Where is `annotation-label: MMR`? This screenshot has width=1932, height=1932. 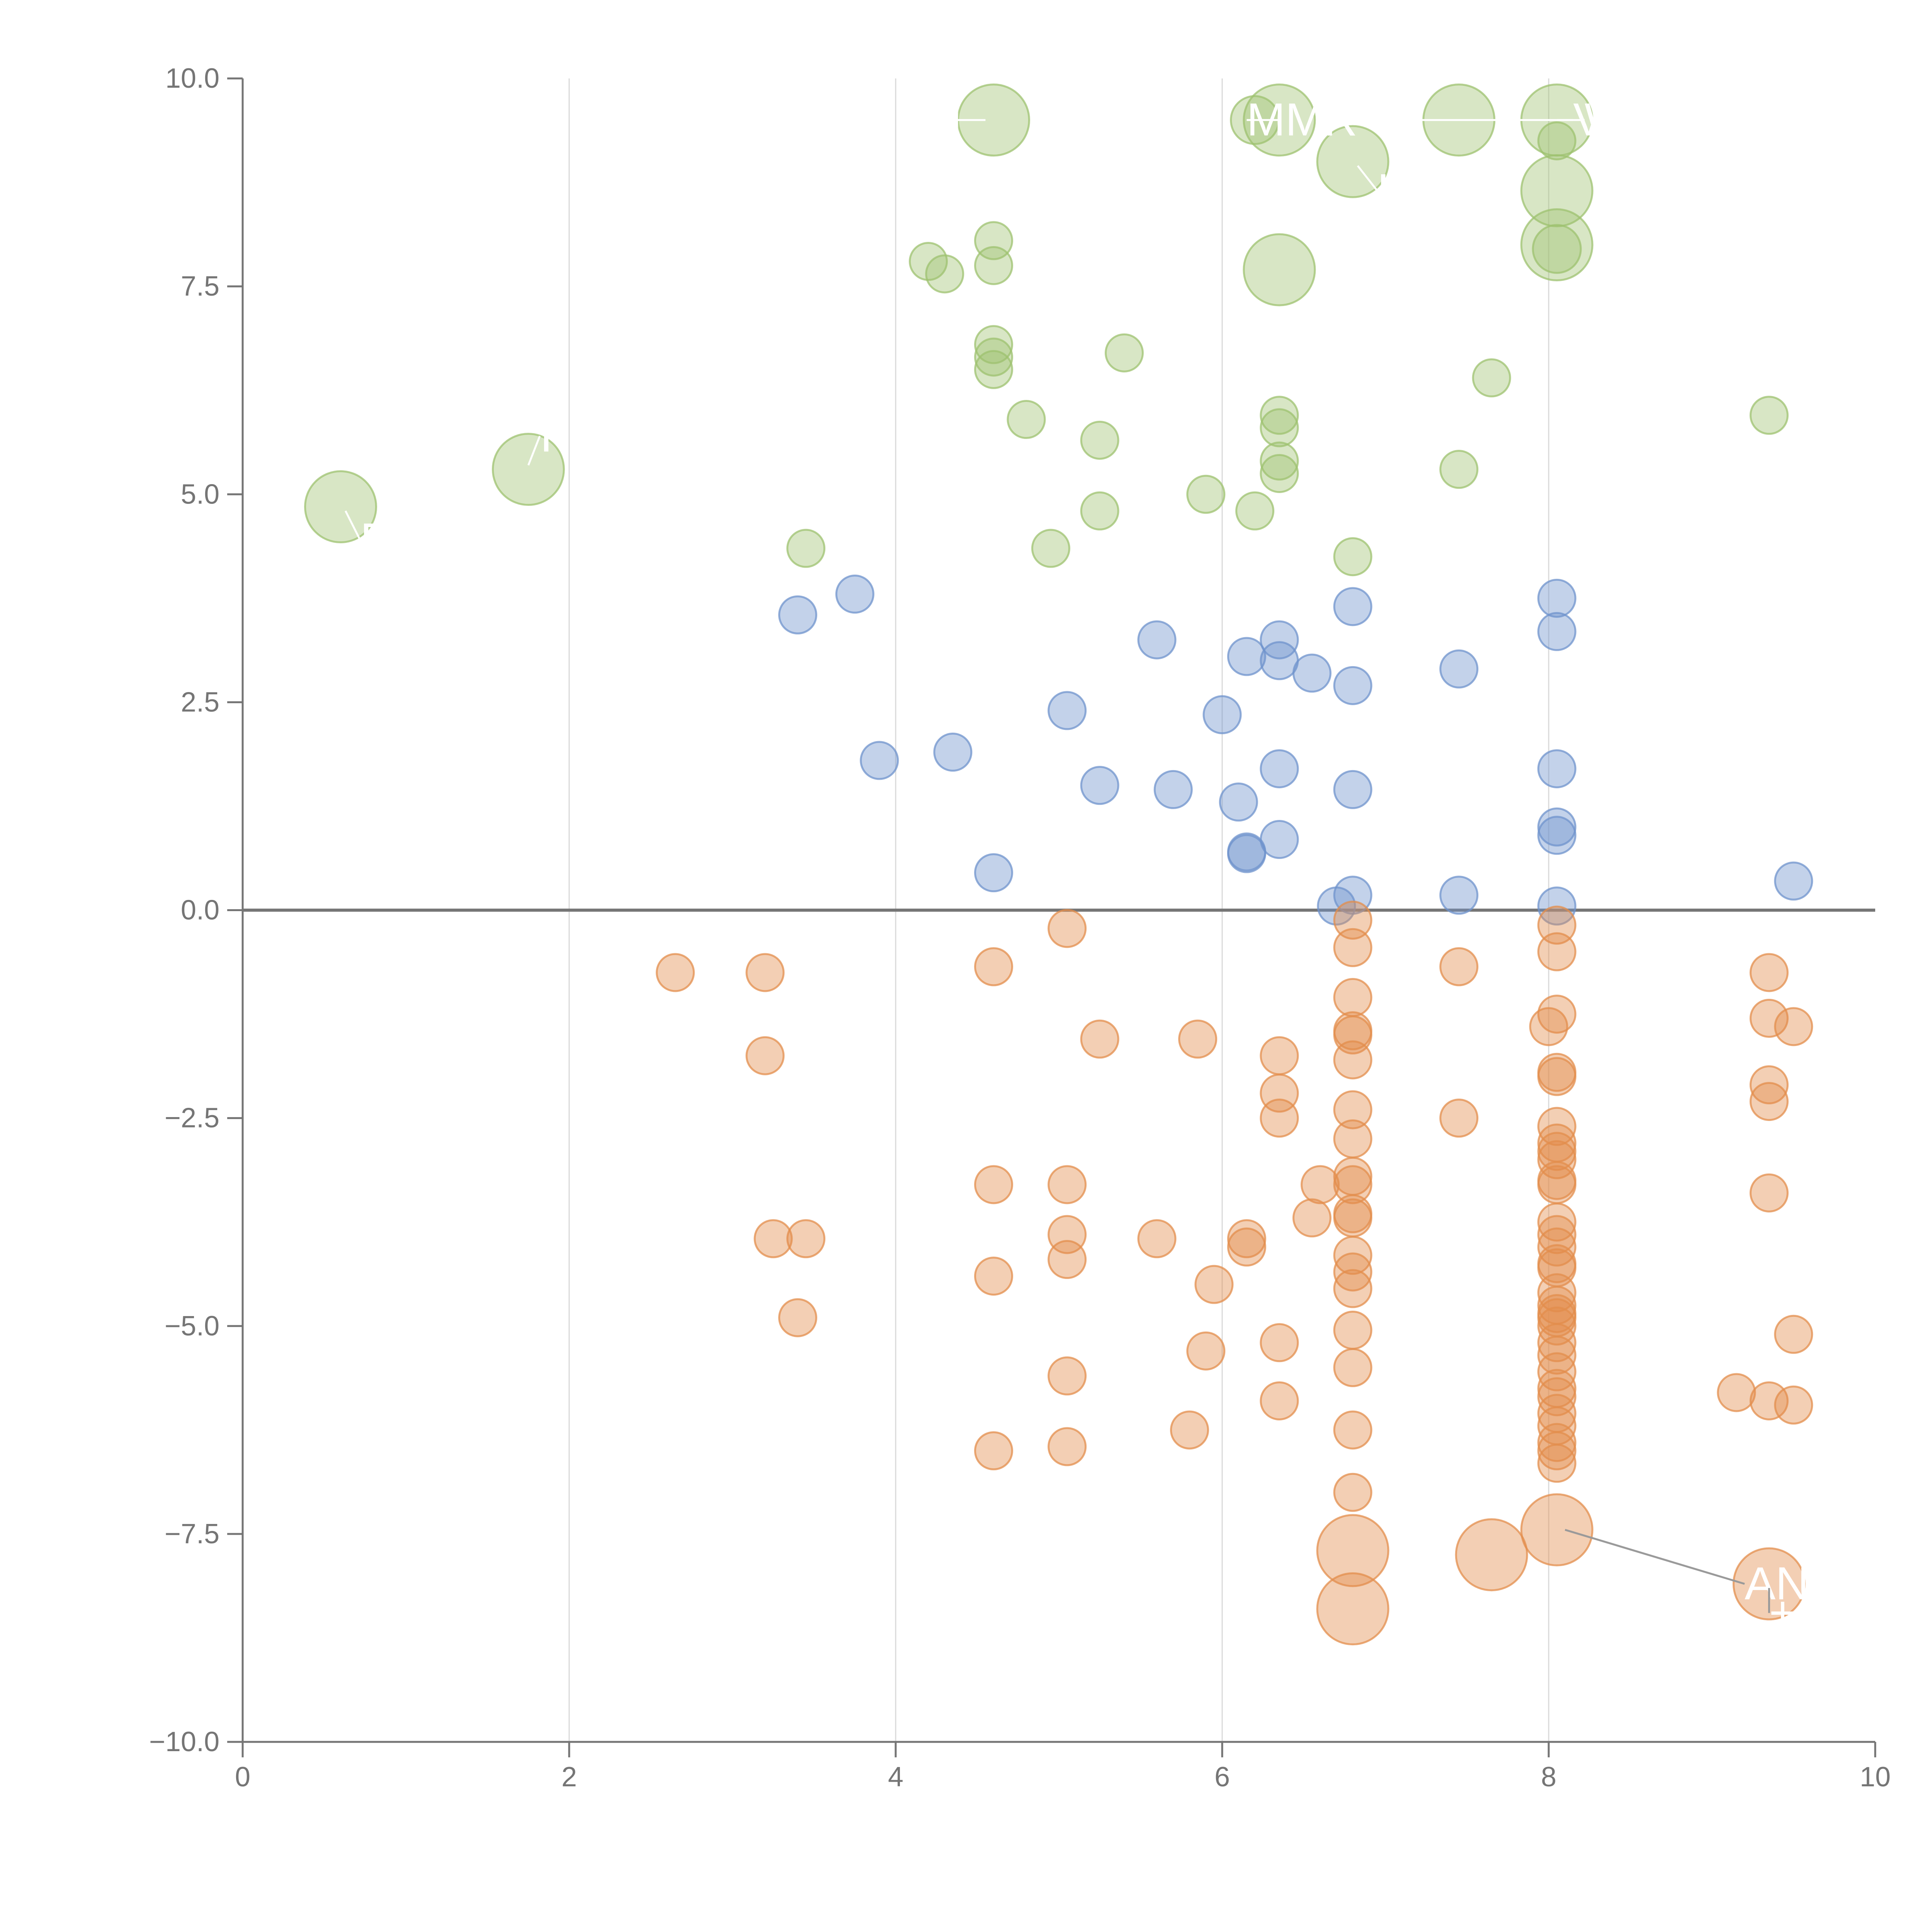
annotation-label: MMR is located at coordinates (1302, 120).